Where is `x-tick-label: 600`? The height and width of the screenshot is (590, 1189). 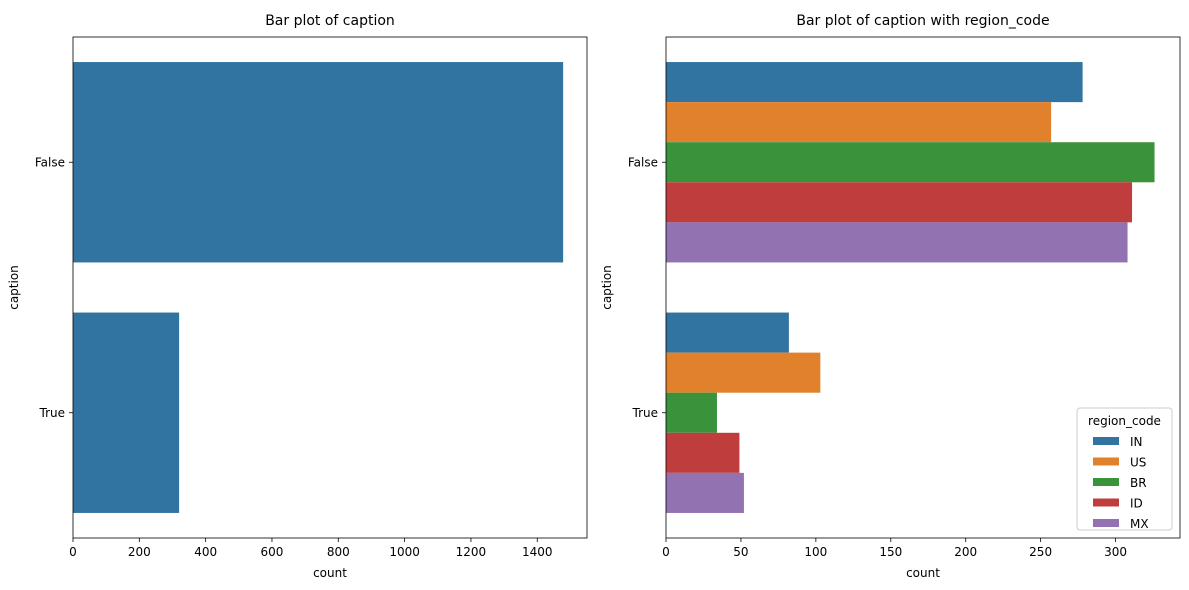 x-tick-label: 600 is located at coordinates (272, 552).